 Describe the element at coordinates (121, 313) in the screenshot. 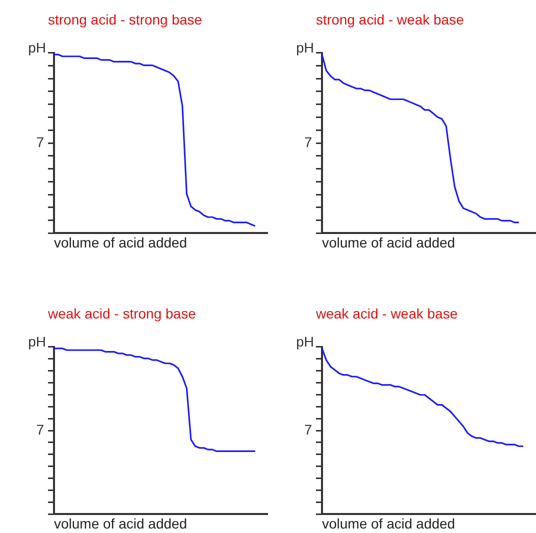

I see `chart-title: weak acid - strong base` at that location.